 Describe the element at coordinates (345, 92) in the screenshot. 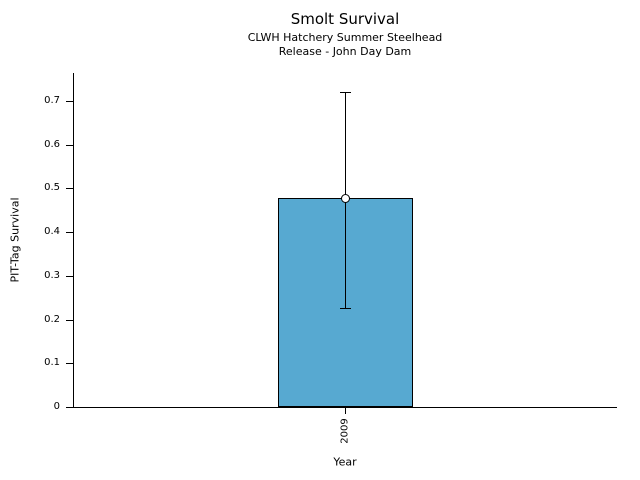

I see `error-bar-cap-top` at that location.